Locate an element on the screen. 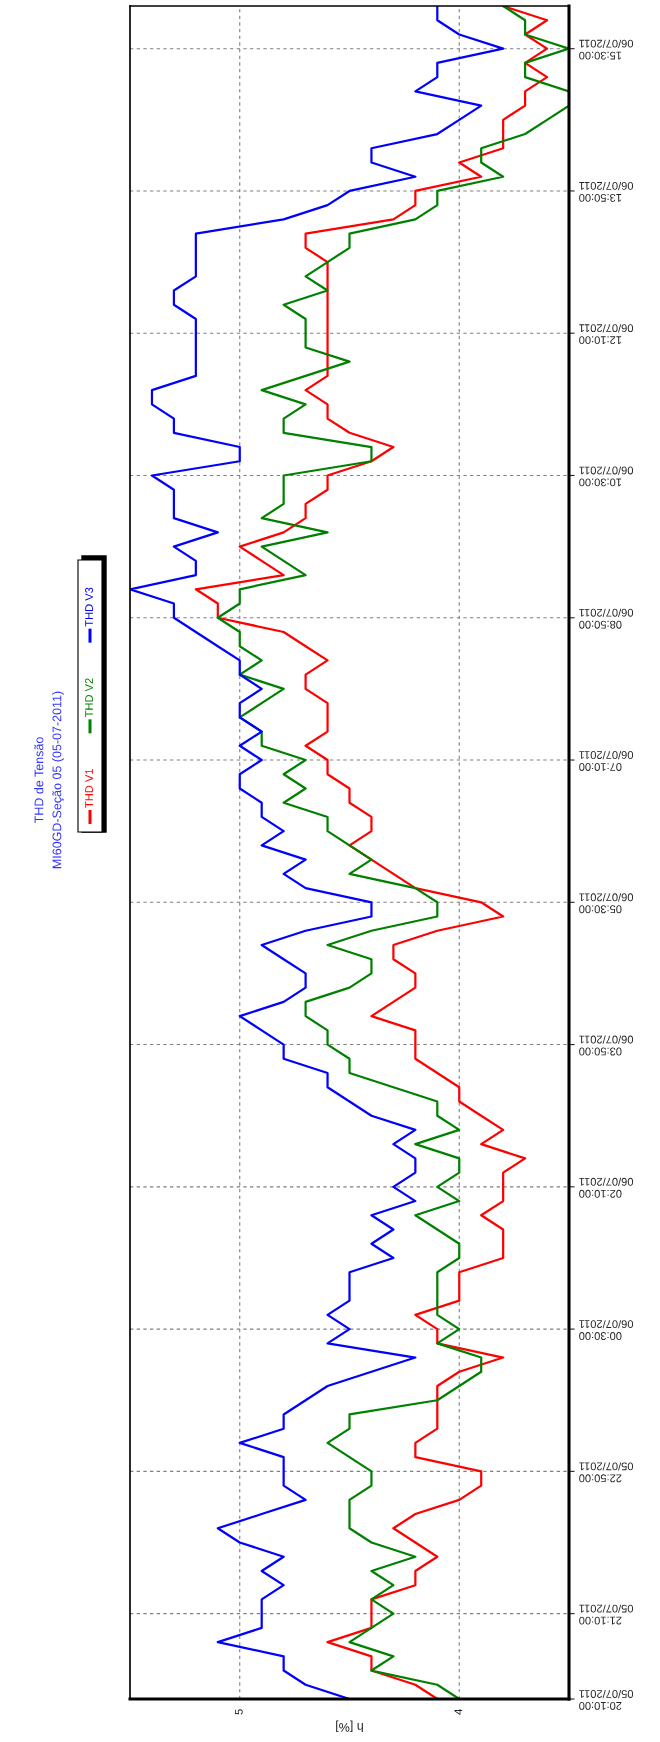 The image size is (660, 1742). y-tick-label: 22:50:00 05/07/2011 is located at coordinates (606, 1472).